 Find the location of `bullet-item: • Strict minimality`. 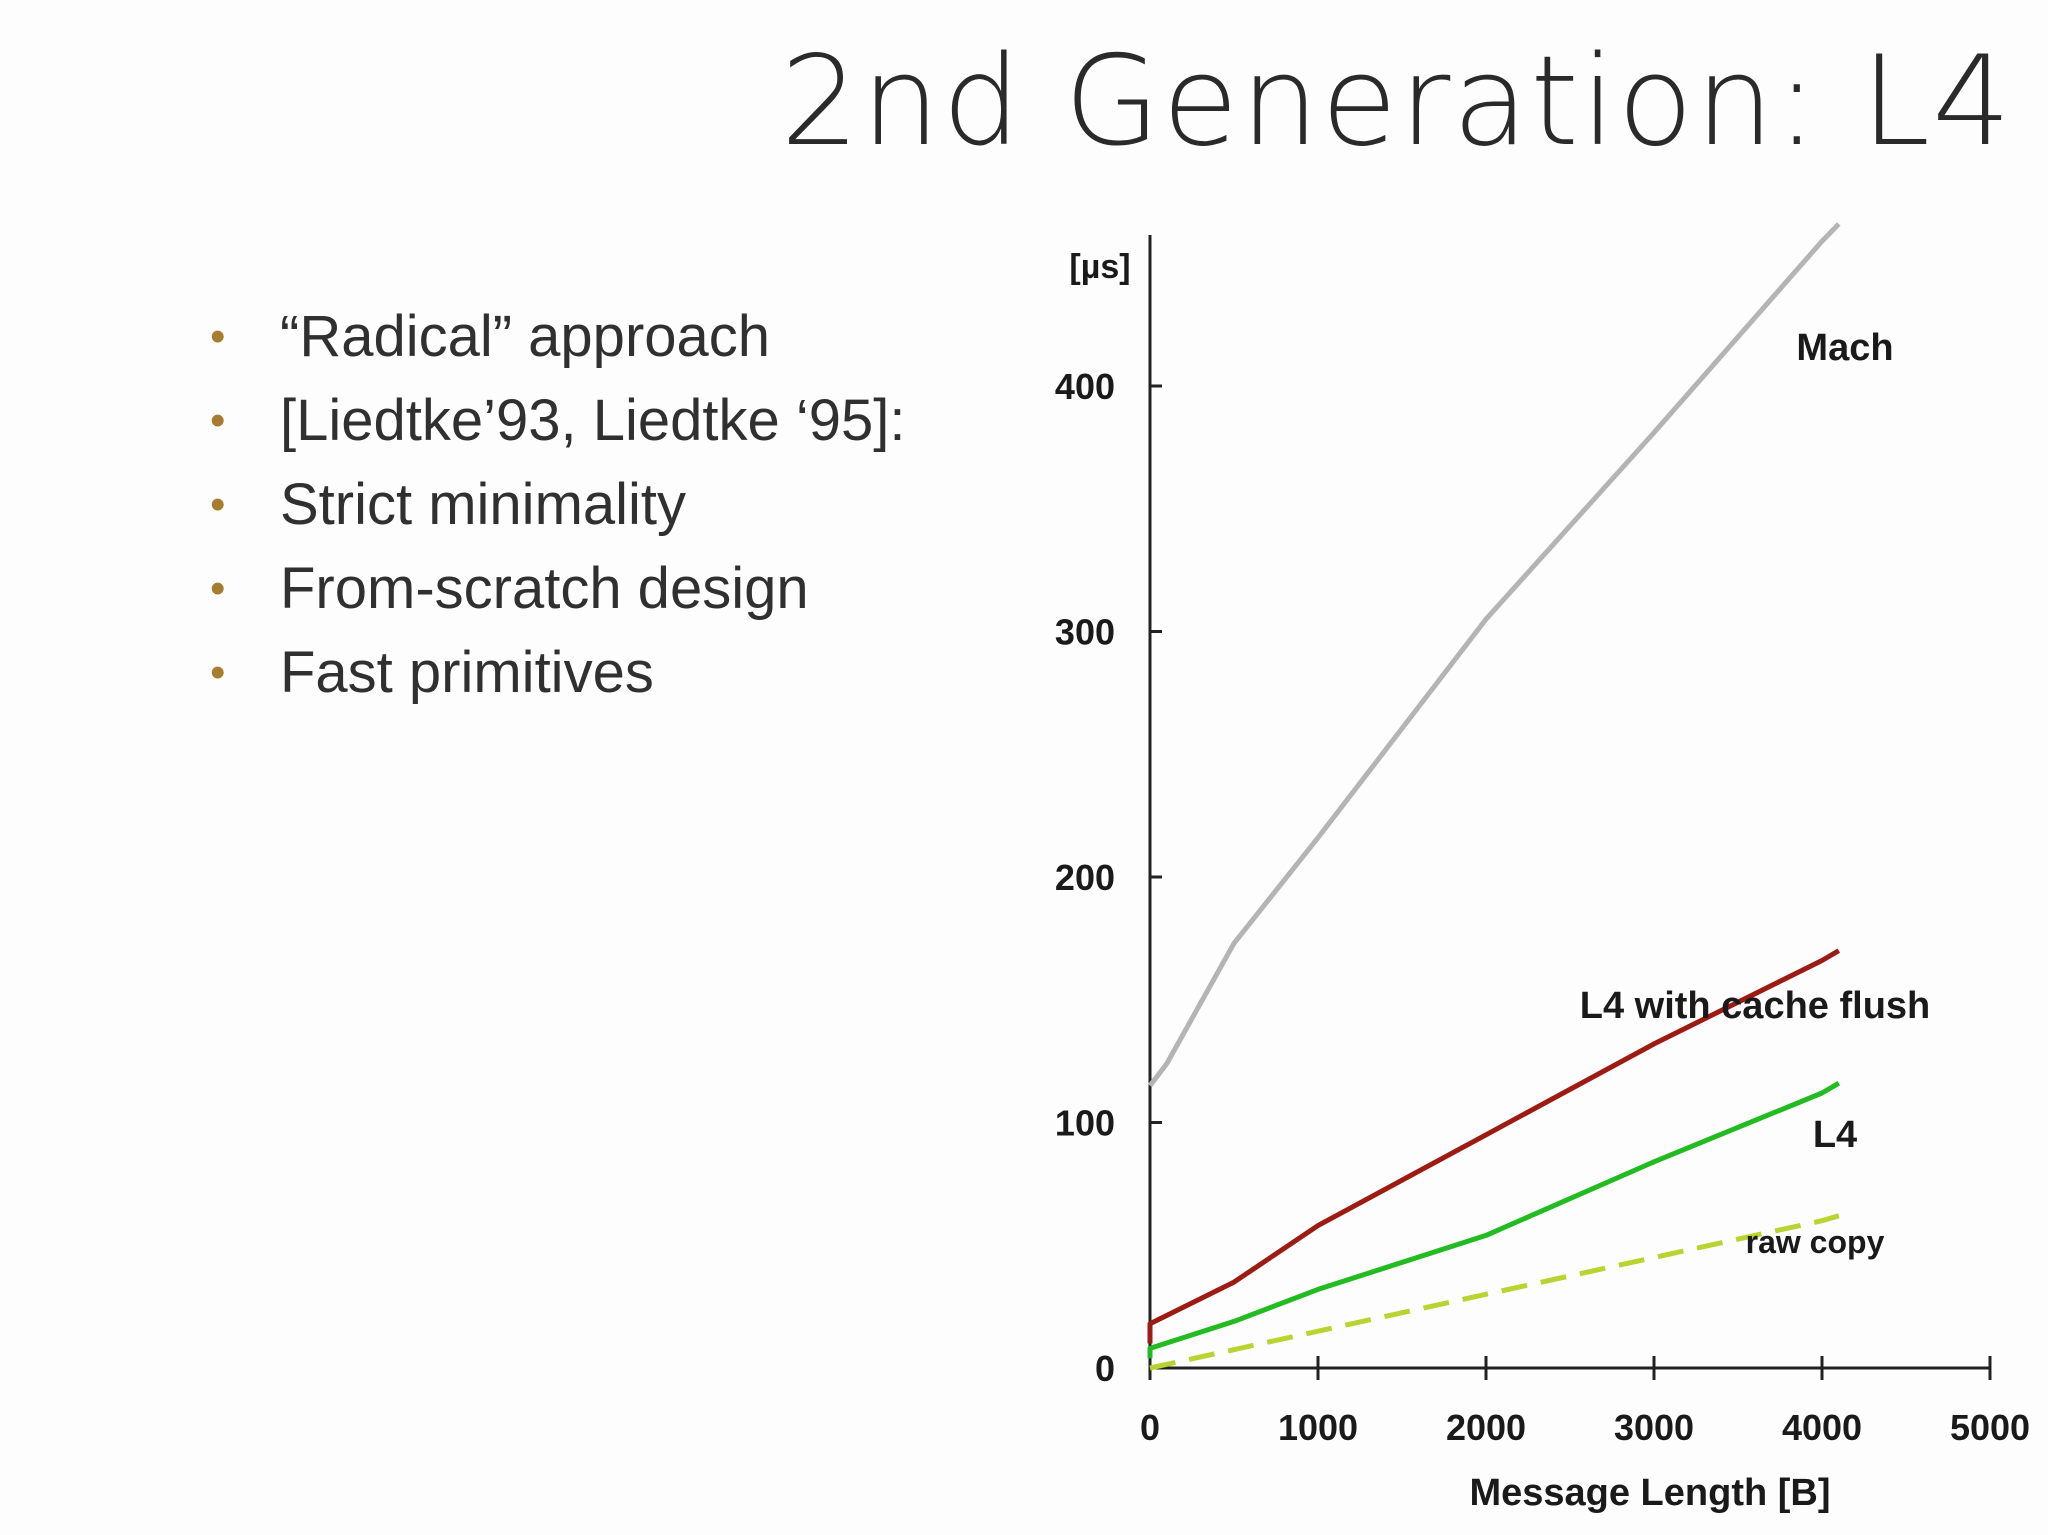

bullet-item: • Strict minimality is located at coordinates (556, 505).